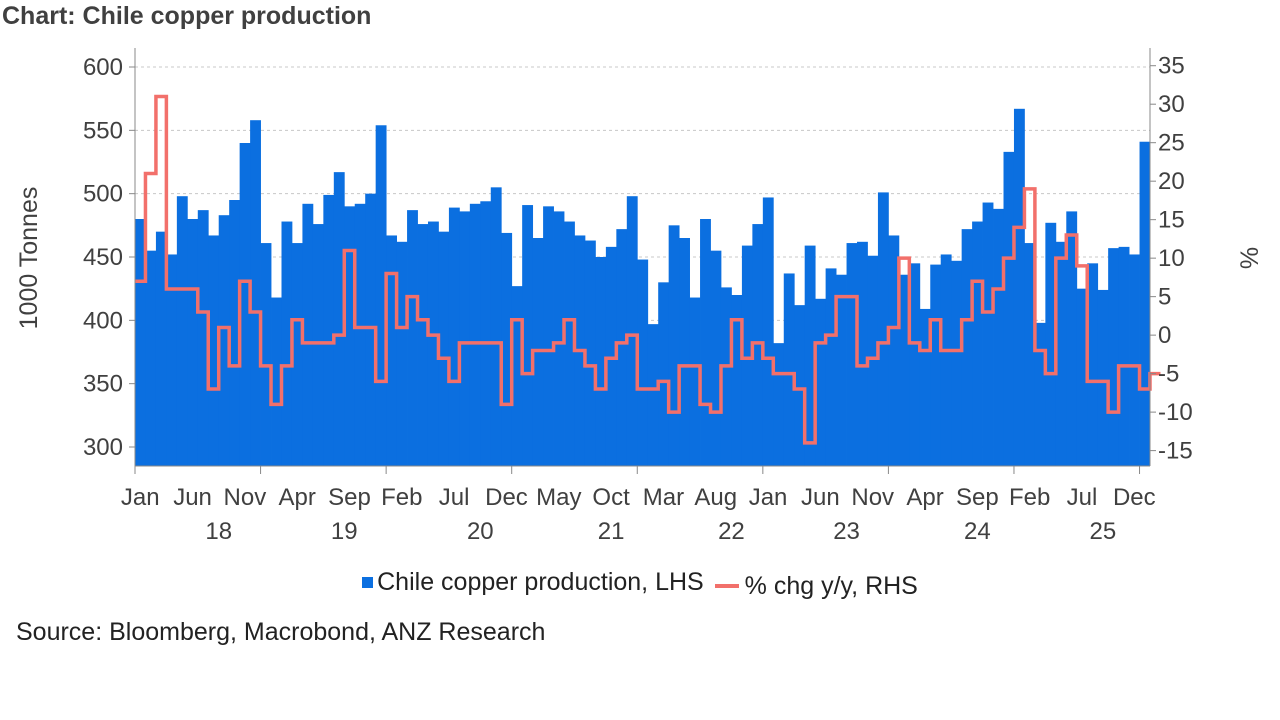  What do you see at coordinates (731, 531) in the screenshot?
I see `x-year-label: 22` at bounding box center [731, 531].